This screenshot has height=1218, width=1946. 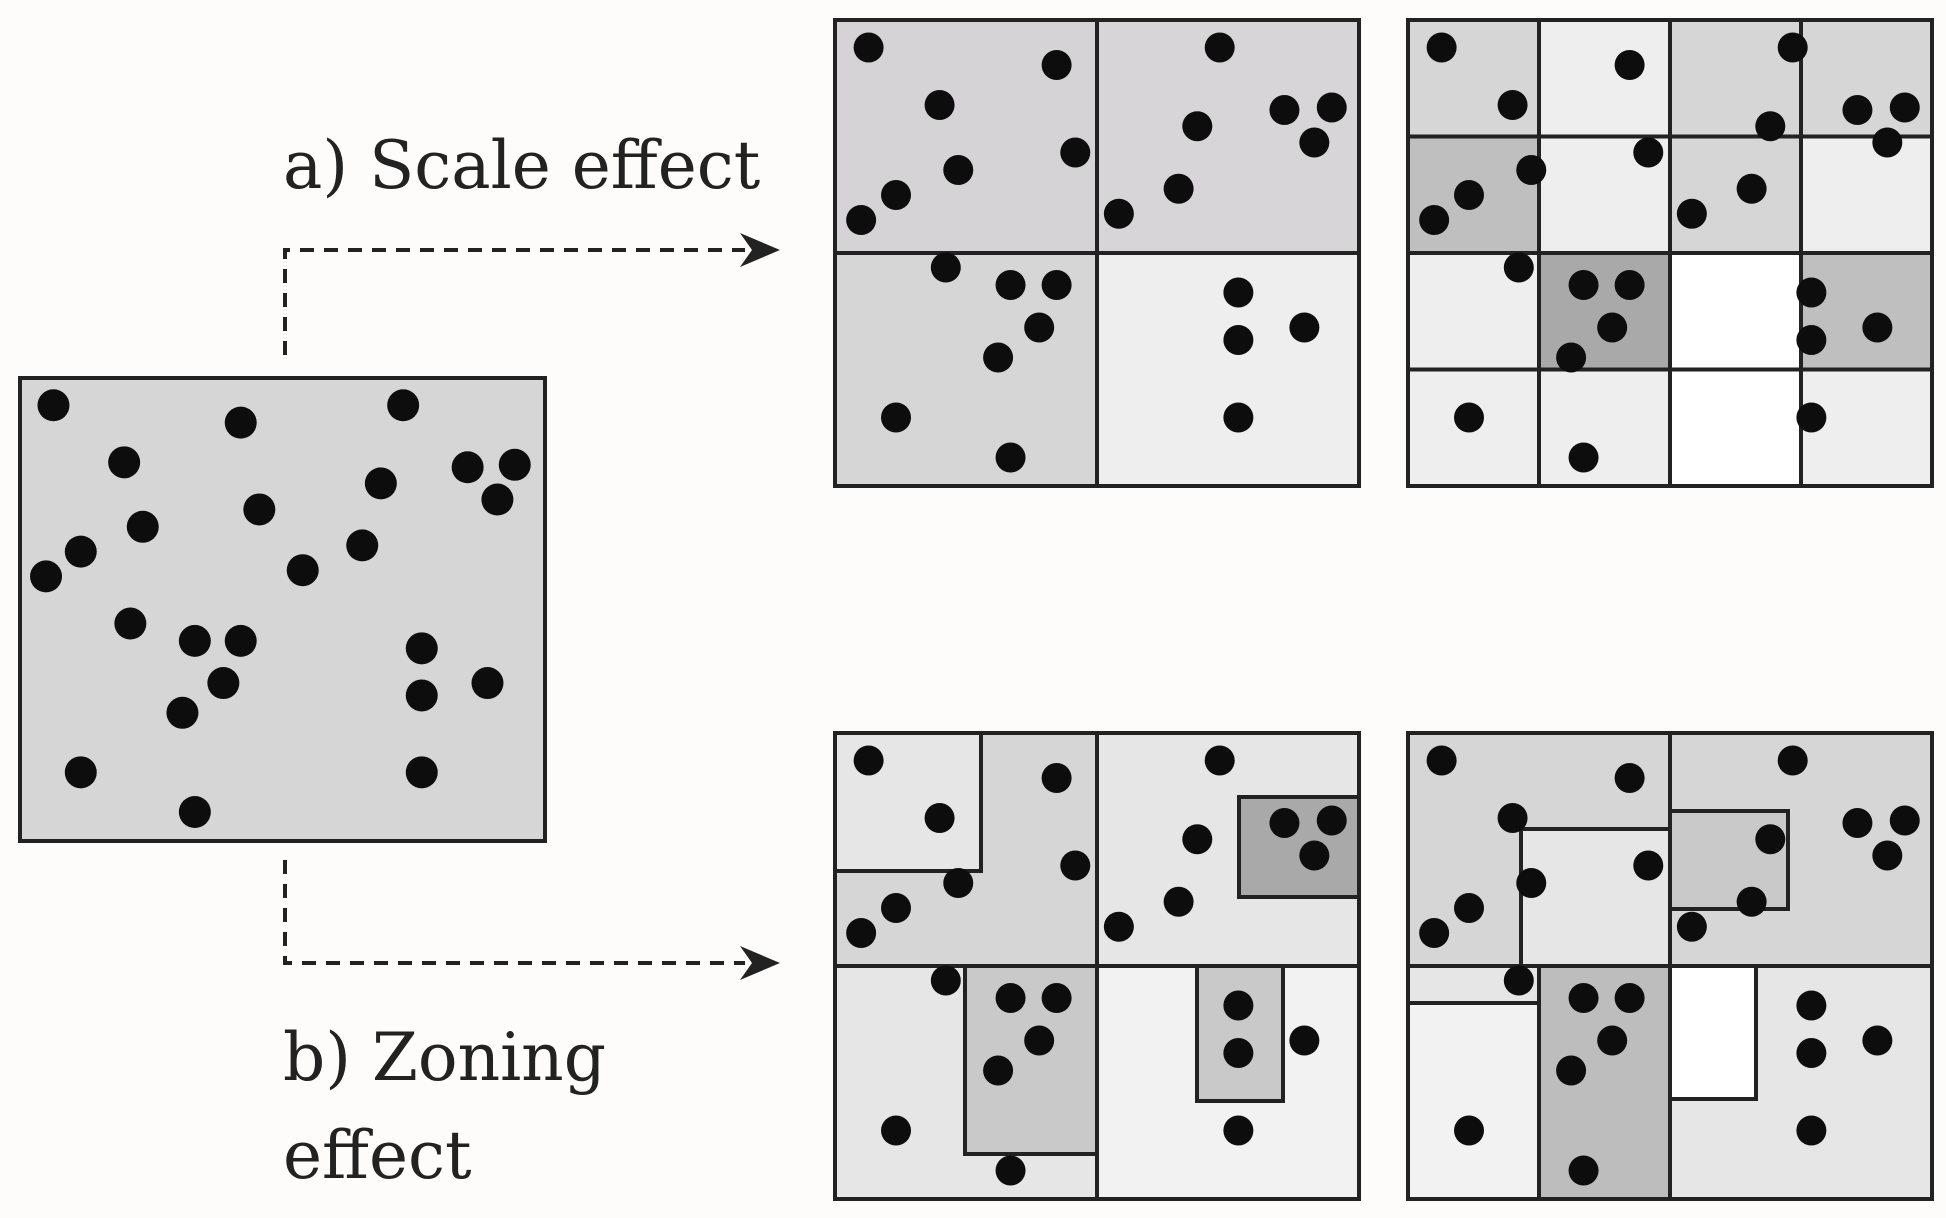 What do you see at coordinates (1670, 253) in the screenshot?
I see `scale-fine-grid-panel` at bounding box center [1670, 253].